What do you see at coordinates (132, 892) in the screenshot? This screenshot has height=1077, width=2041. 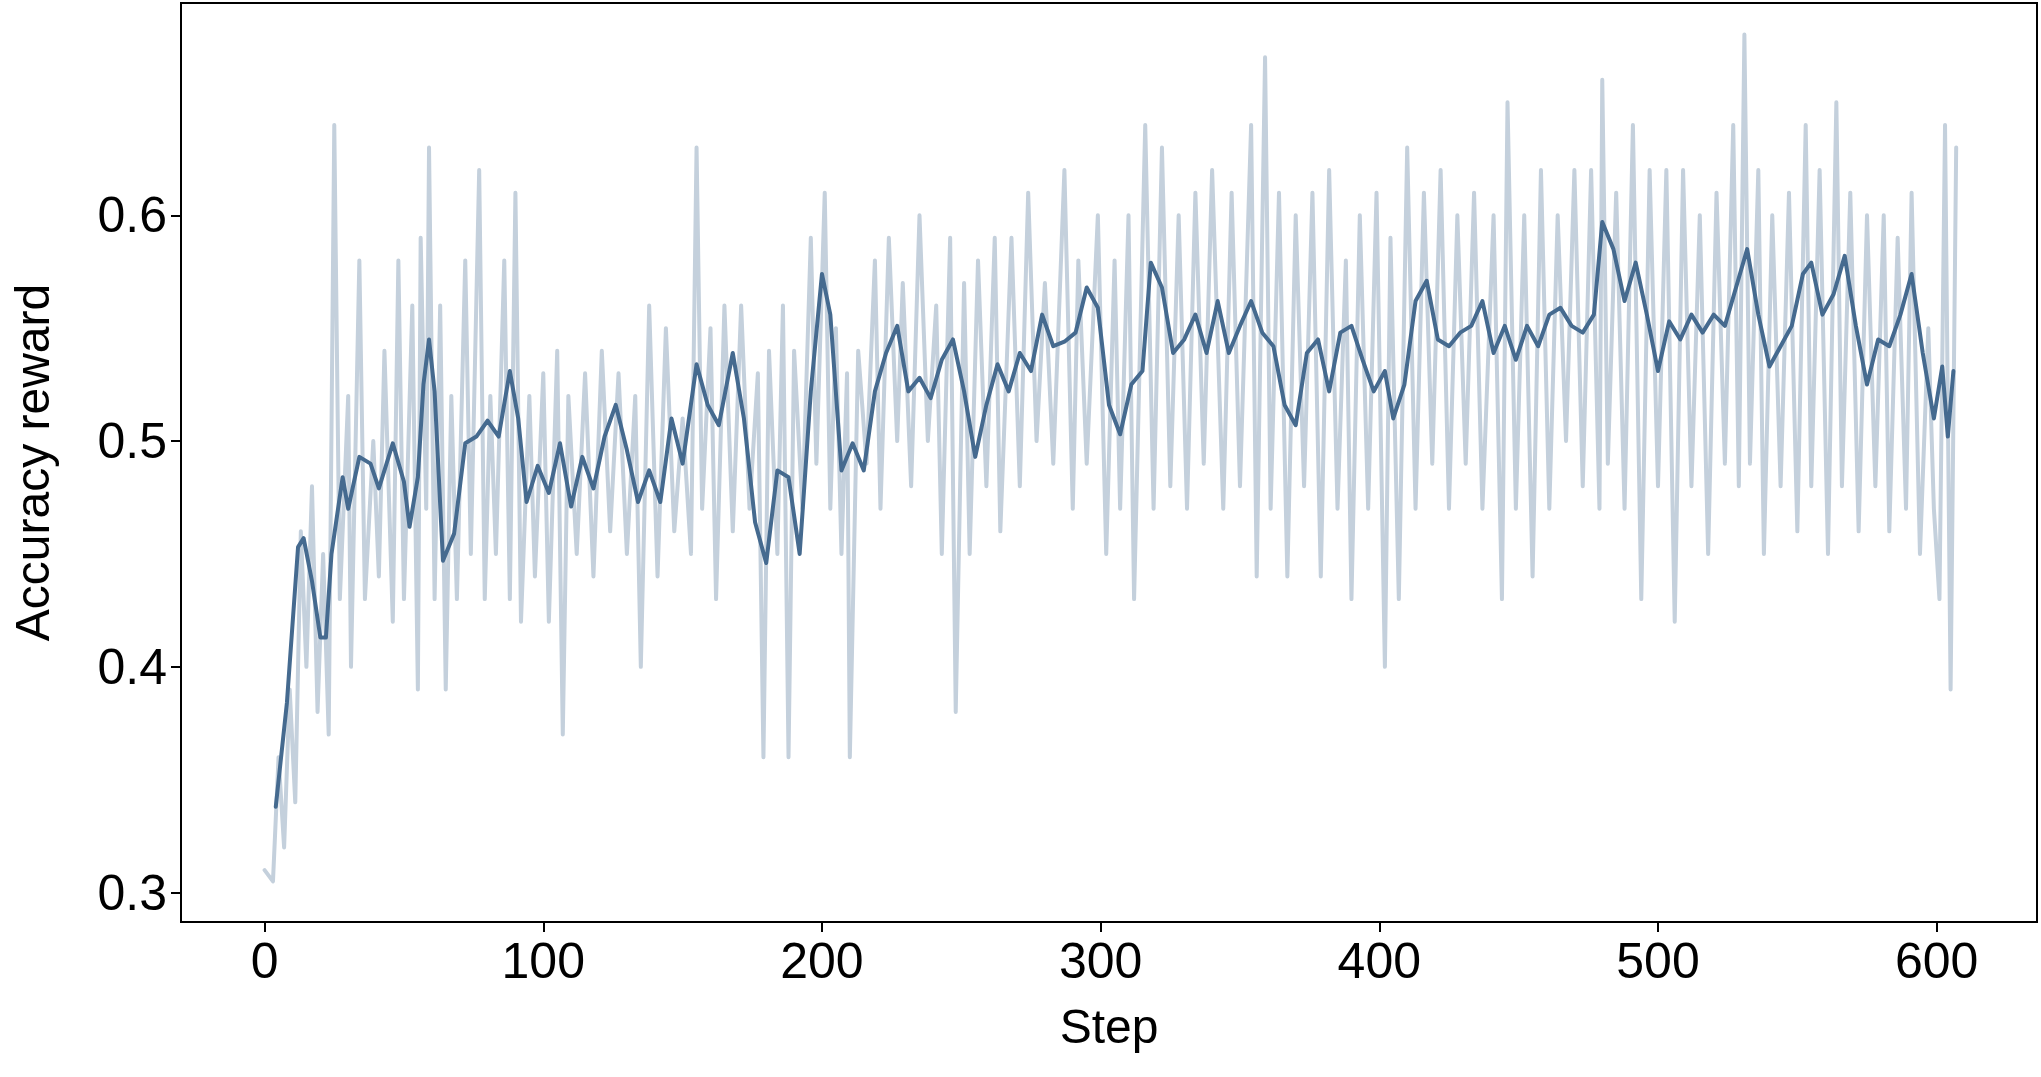 I see `y-tick-label: 0.3` at bounding box center [132, 892].